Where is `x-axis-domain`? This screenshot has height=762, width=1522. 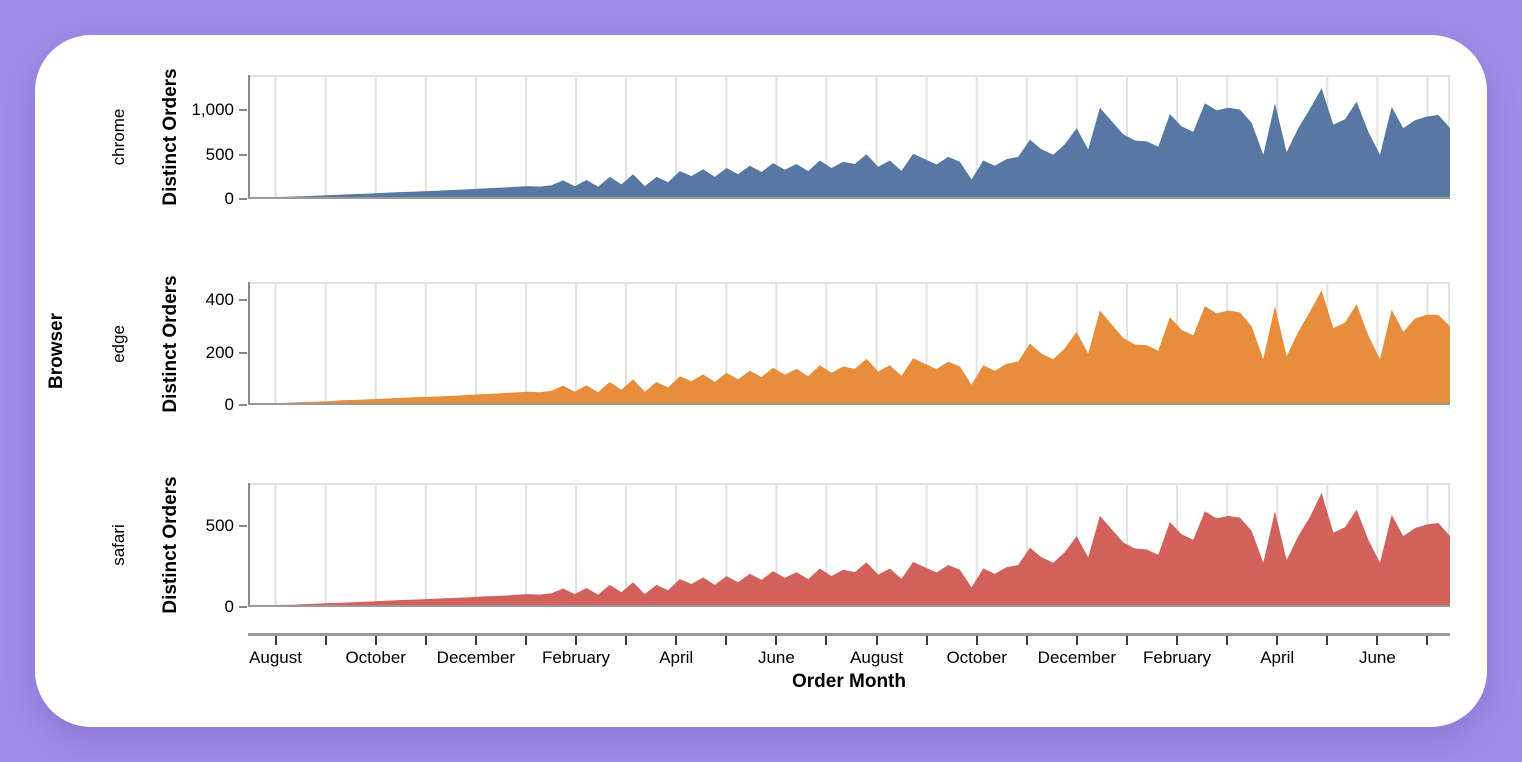 x-axis-domain is located at coordinates (849, 634).